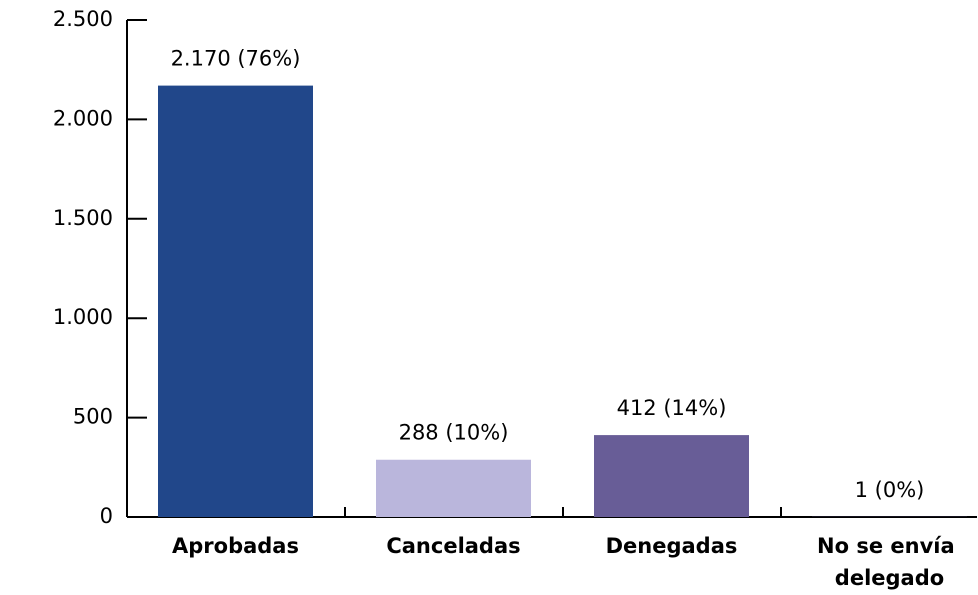 This screenshot has height=595, width=978. What do you see at coordinates (93, 417) in the screenshot?
I see `y-tick-label: 500` at bounding box center [93, 417].